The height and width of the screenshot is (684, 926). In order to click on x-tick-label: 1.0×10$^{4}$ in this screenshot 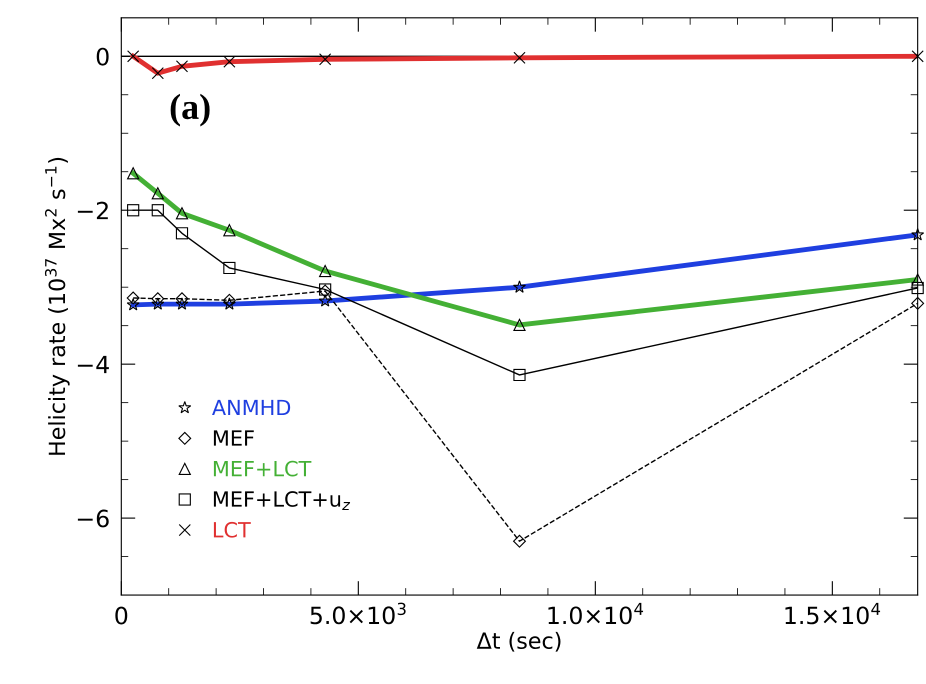, I will do `click(596, 613)`.